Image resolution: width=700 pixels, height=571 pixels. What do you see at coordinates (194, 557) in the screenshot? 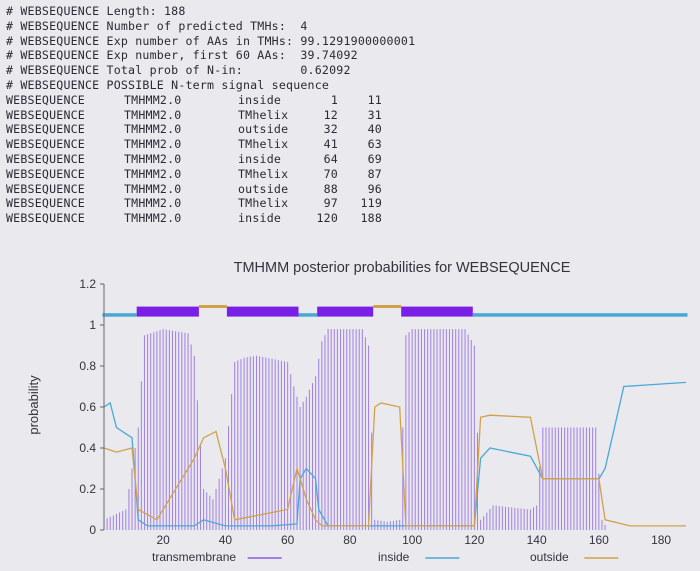
I see `legend-label-transmembrane: transmembrane` at bounding box center [194, 557].